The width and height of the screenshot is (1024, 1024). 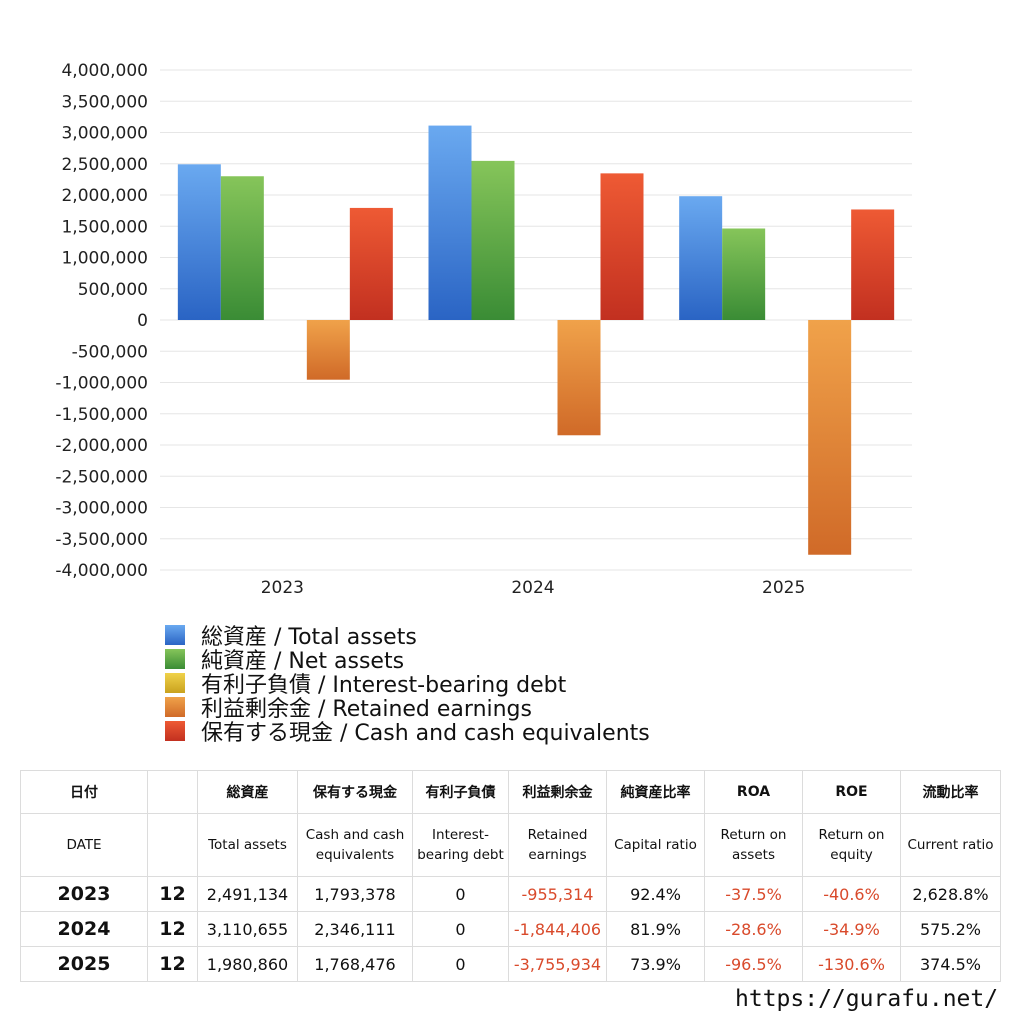 I want to click on y-tick-label: -3,000,000, so click(x=101, y=509).